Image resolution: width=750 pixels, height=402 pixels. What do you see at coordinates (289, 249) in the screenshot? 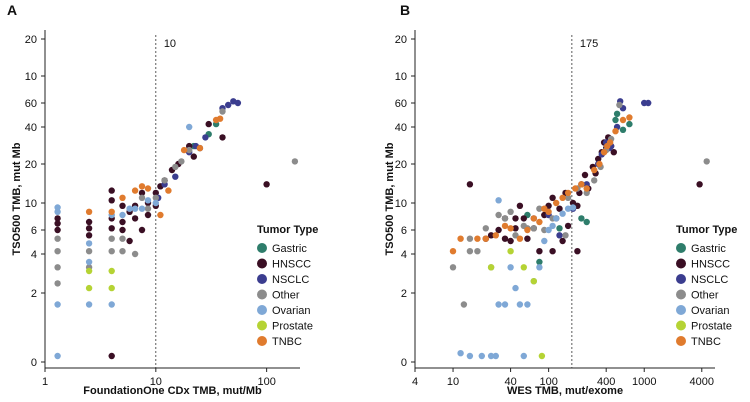
I see `legend-item-gastric: Gastric` at bounding box center [289, 249].